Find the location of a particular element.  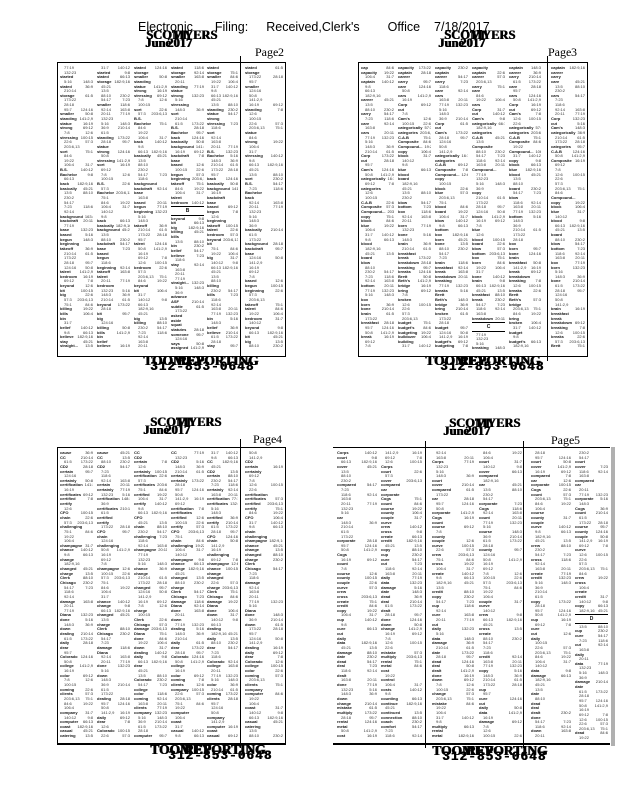

index-entry: 9:8 66:13 is located at coordinates (455, 578).